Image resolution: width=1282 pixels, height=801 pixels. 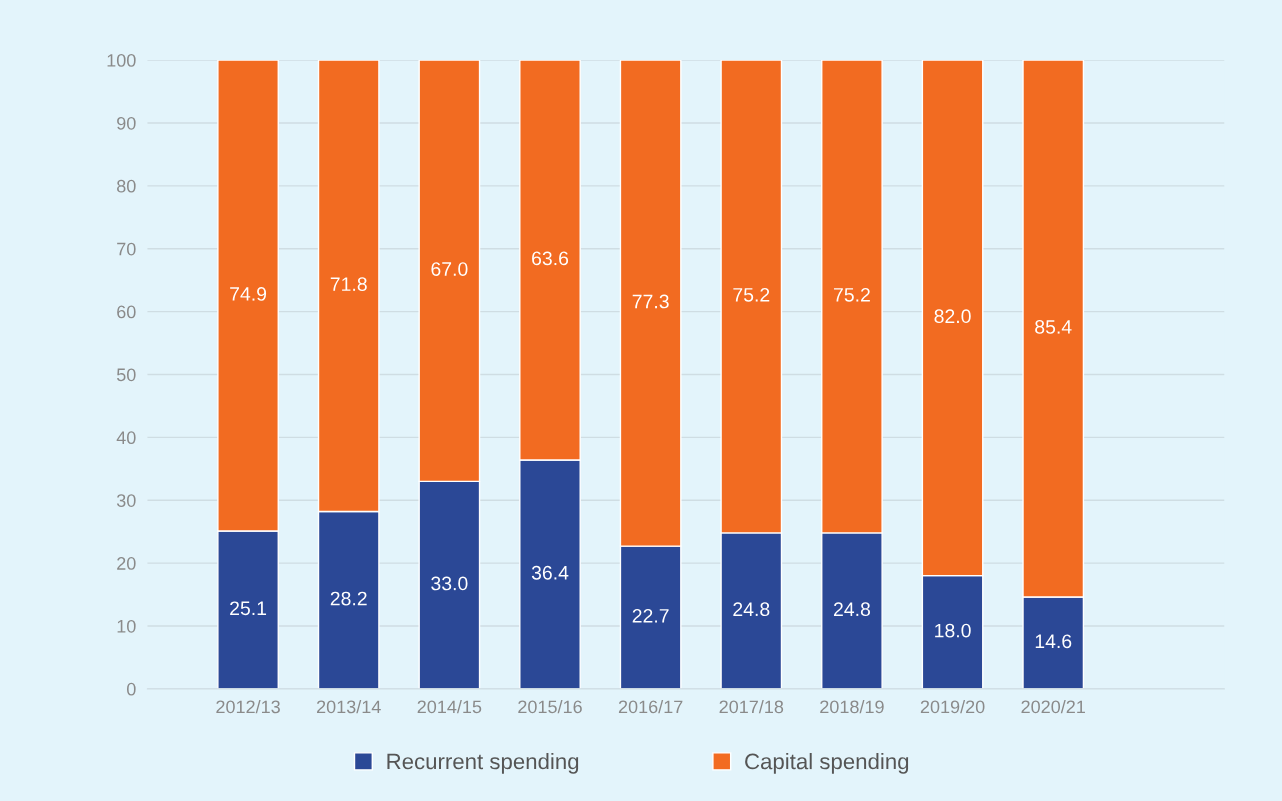 I want to click on y-tick-label: 80, so click(x=126, y=186).